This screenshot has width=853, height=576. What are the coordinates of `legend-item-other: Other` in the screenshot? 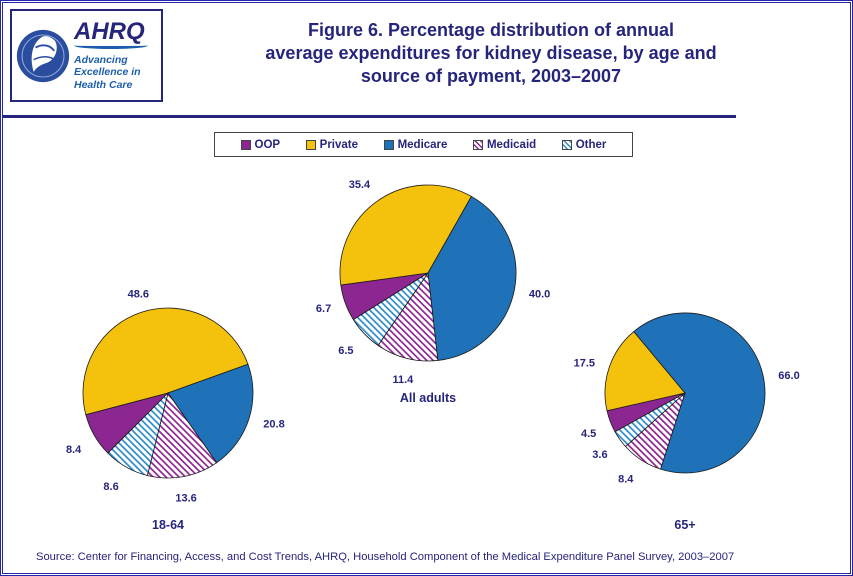 It's located at (584, 144).